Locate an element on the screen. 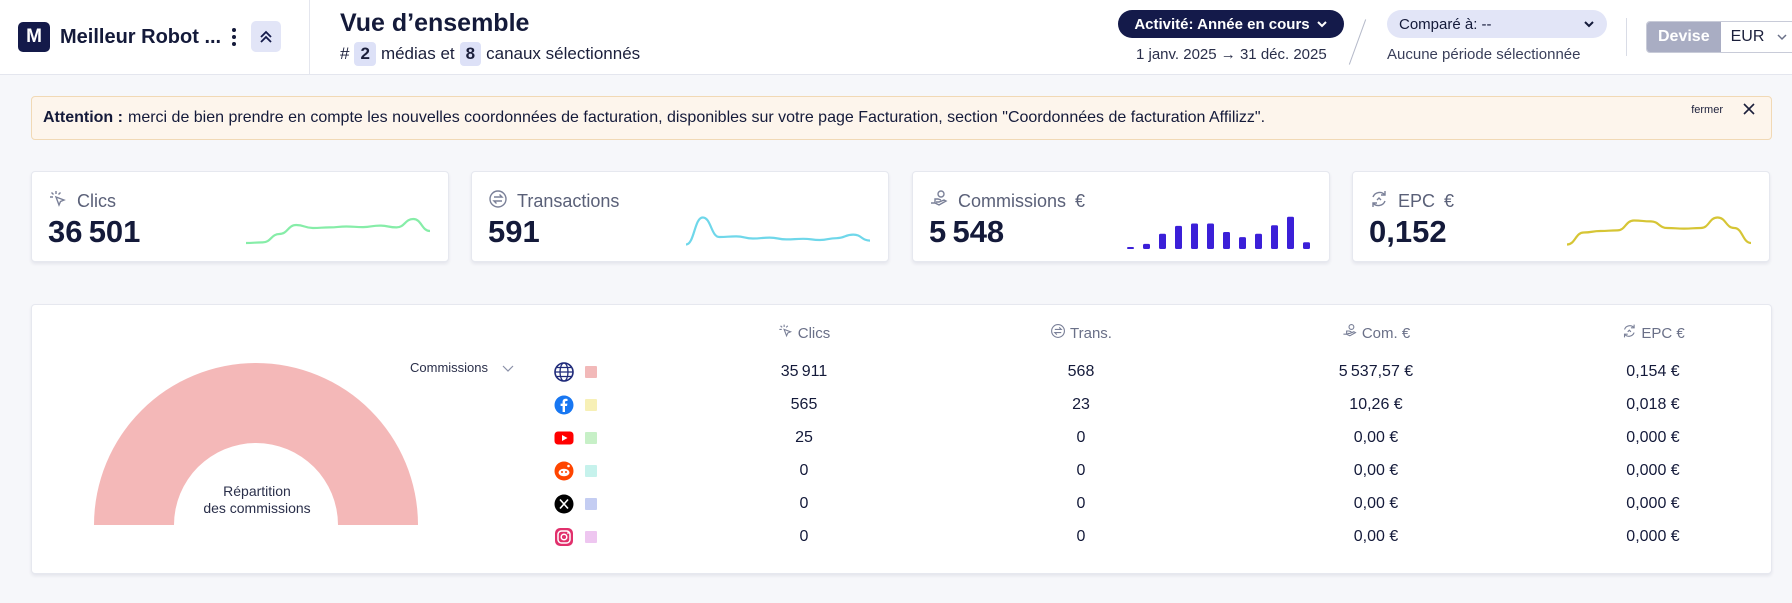 The image size is (1792, 603). column-header-com: Com. € is located at coordinates (1376, 333).